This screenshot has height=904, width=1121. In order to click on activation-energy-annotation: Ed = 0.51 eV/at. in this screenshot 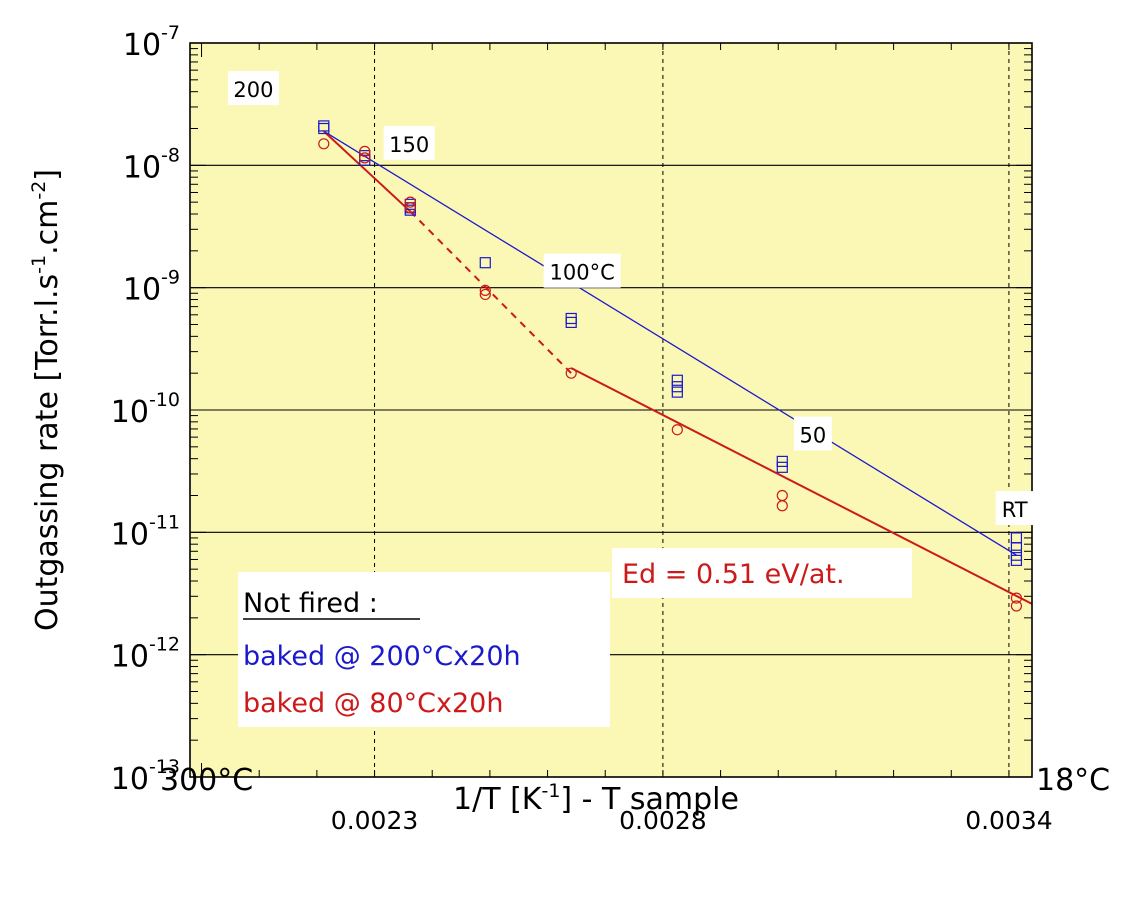, I will do `click(762, 573)`.